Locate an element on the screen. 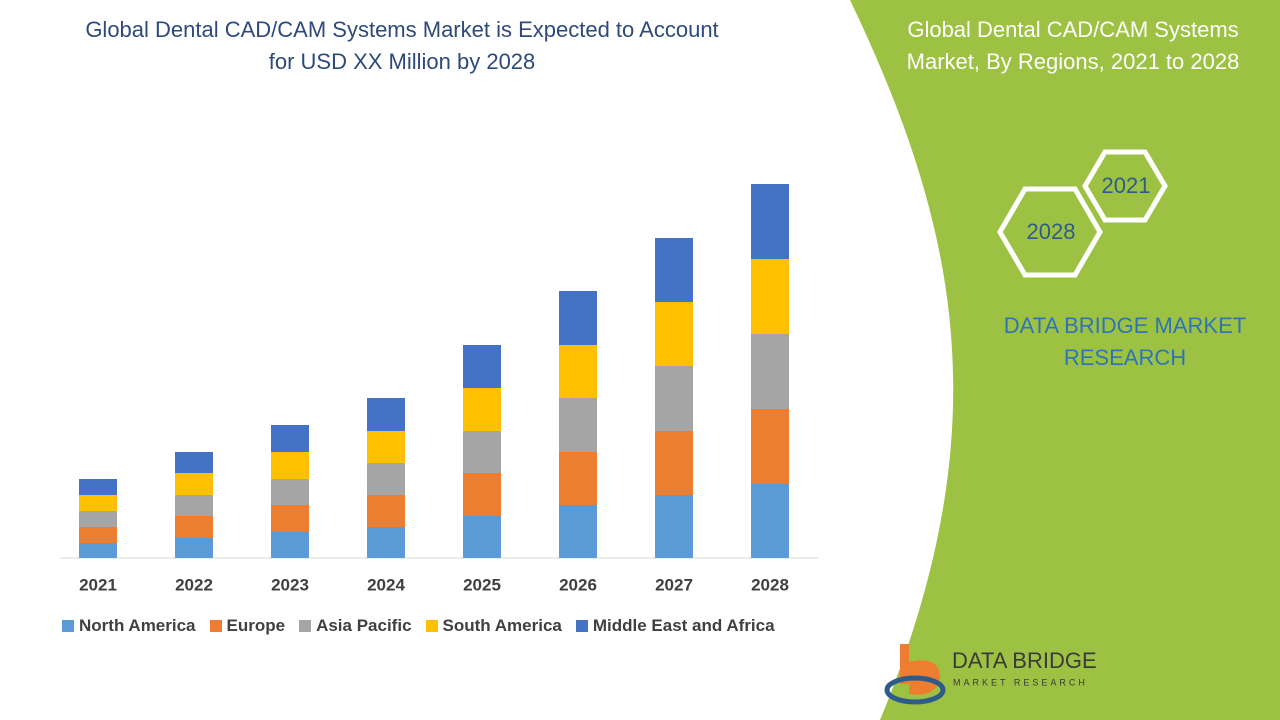 Image resolution: width=1280 pixels, height=720 pixels. logo-name: DATA BRIDGE is located at coordinates (1024, 660).